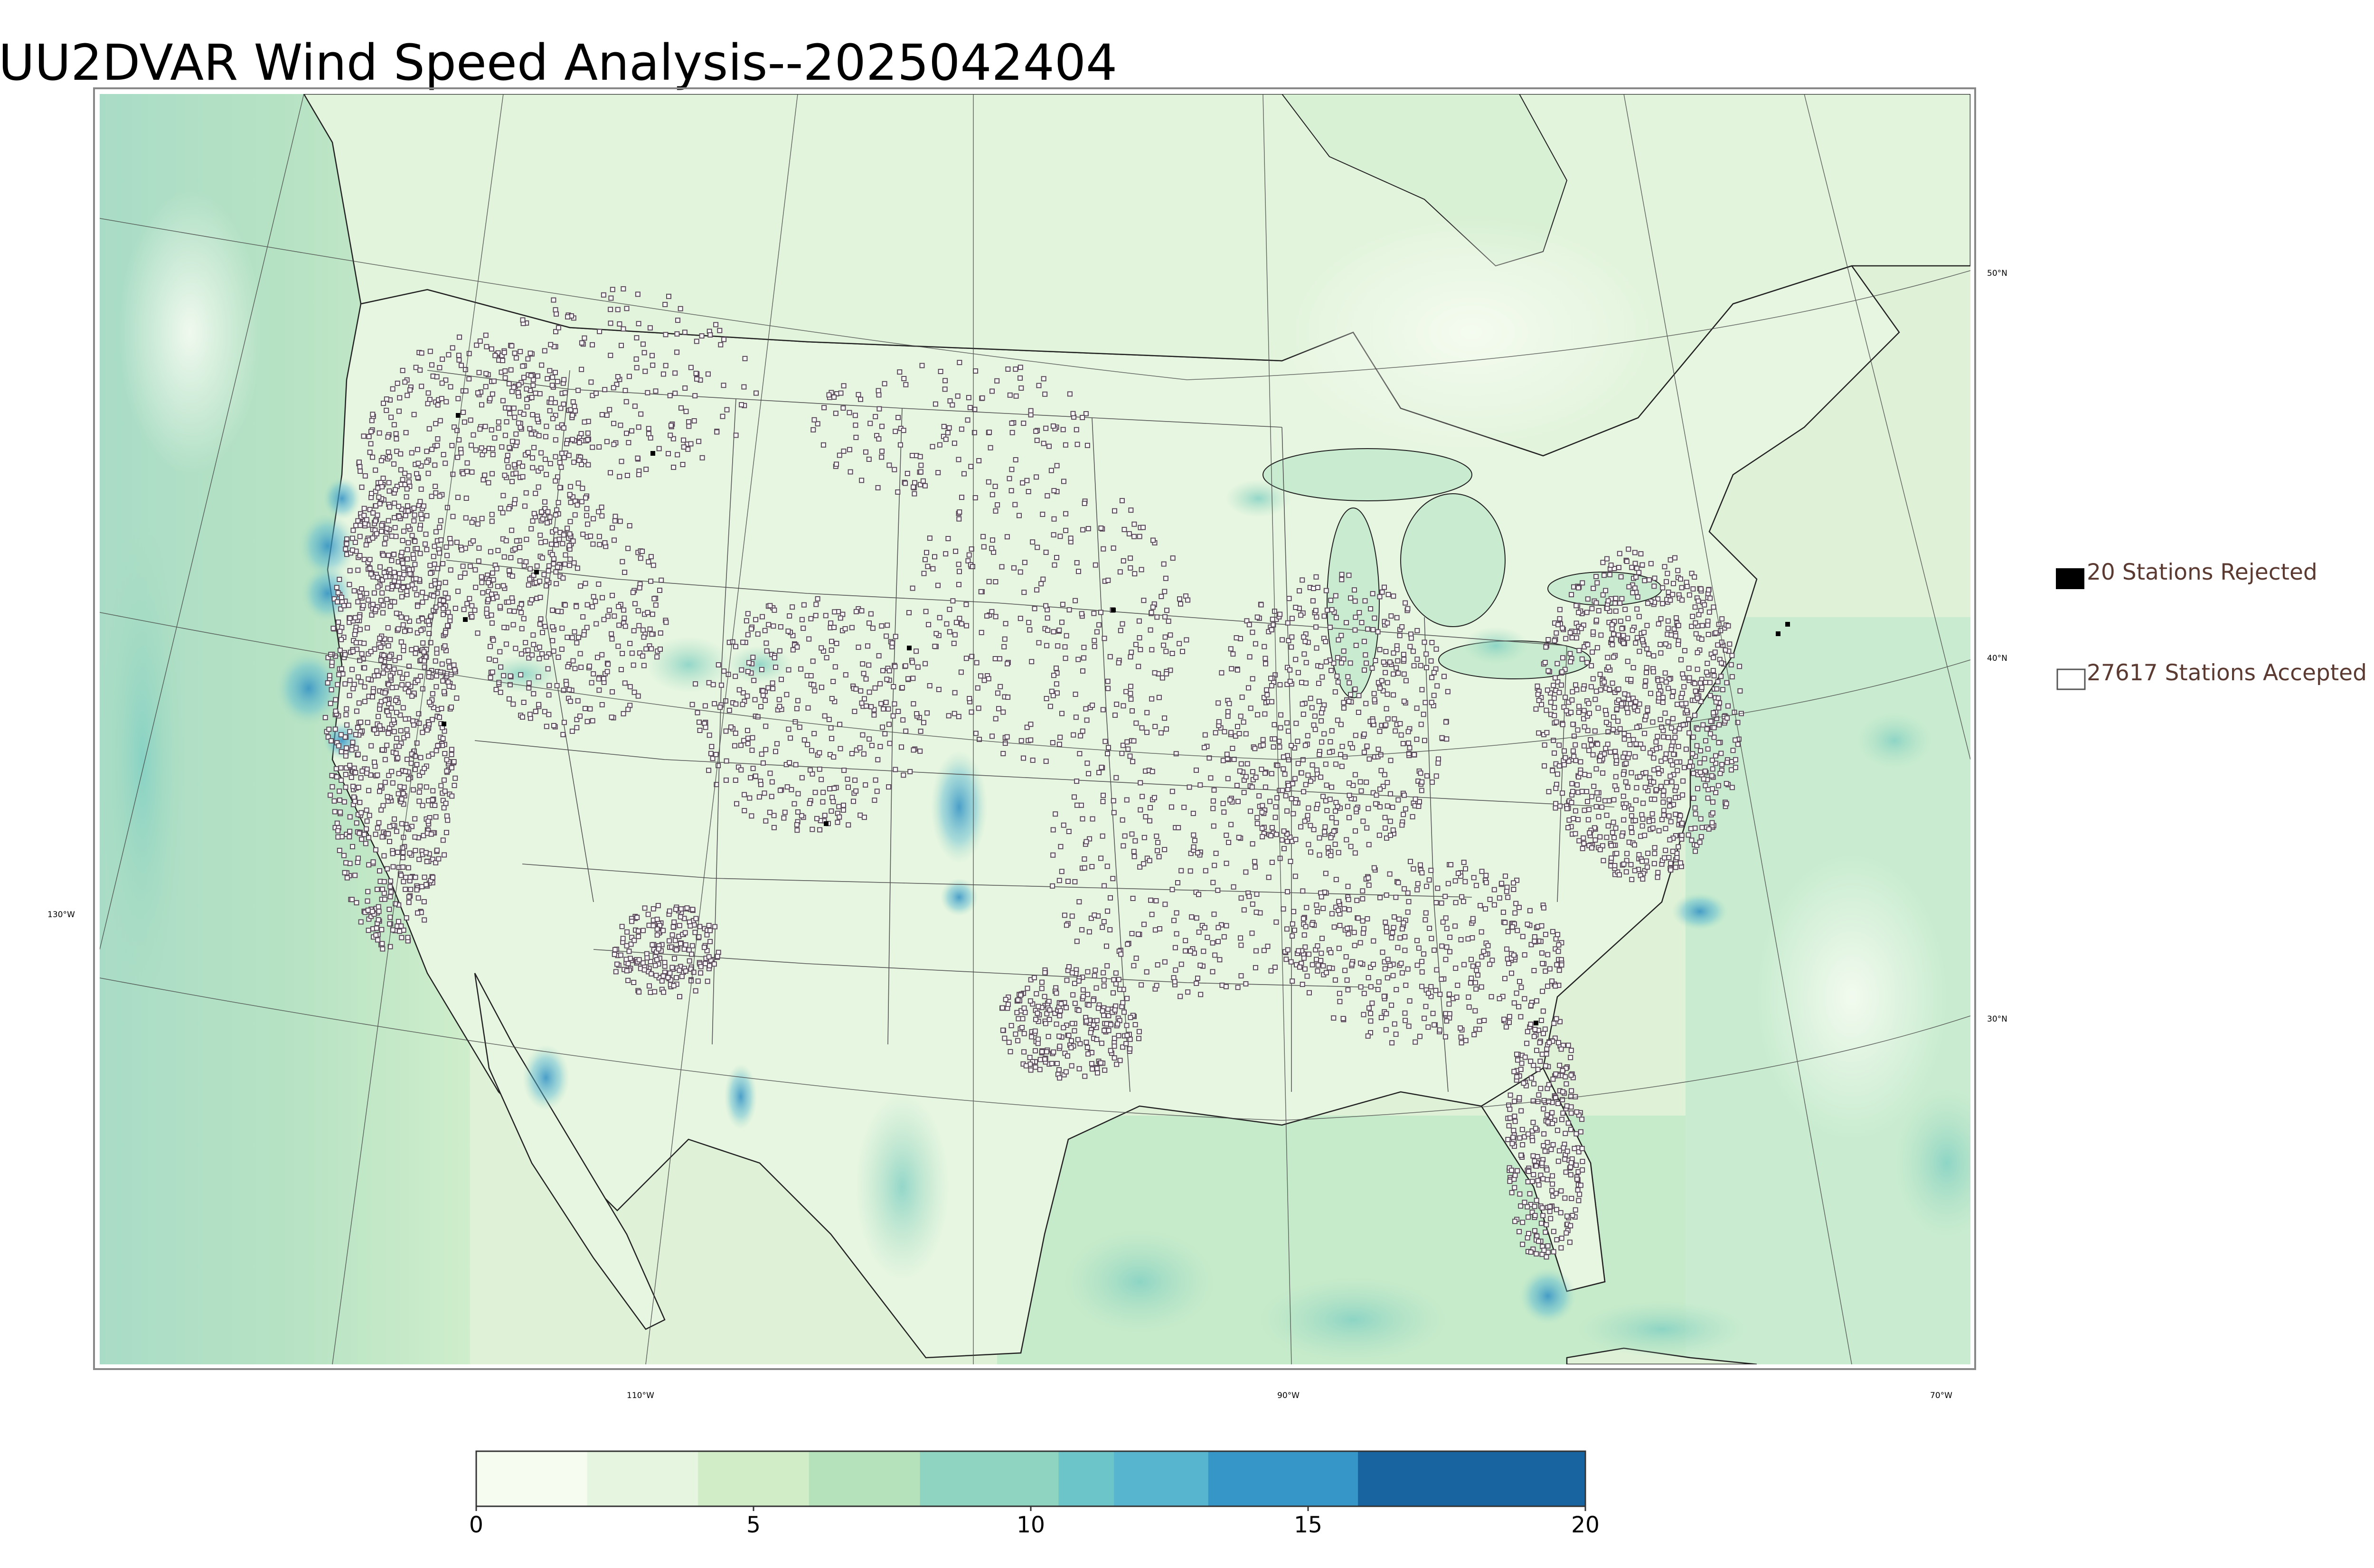 This screenshot has height=1568, width=2374. I want to click on label-110w: 110°W, so click(640, 1396).